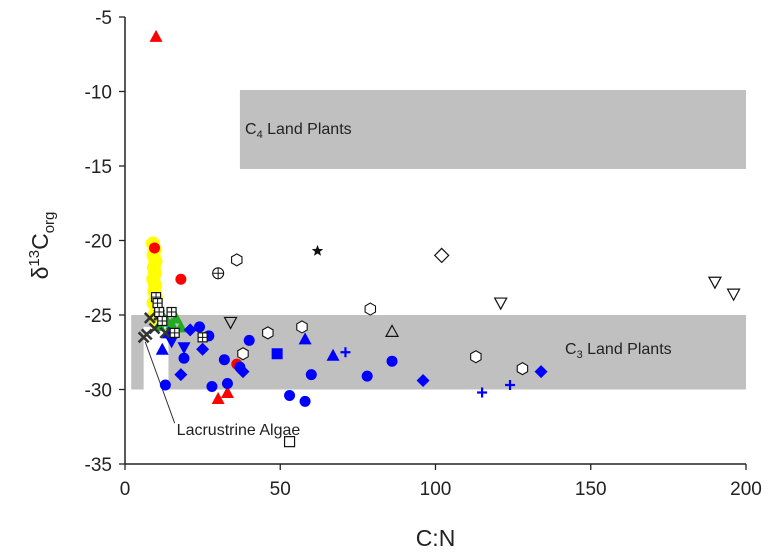  Describe the element at coordinates (277, 354) in the screenshot. I see `point-blue-square` at that location.